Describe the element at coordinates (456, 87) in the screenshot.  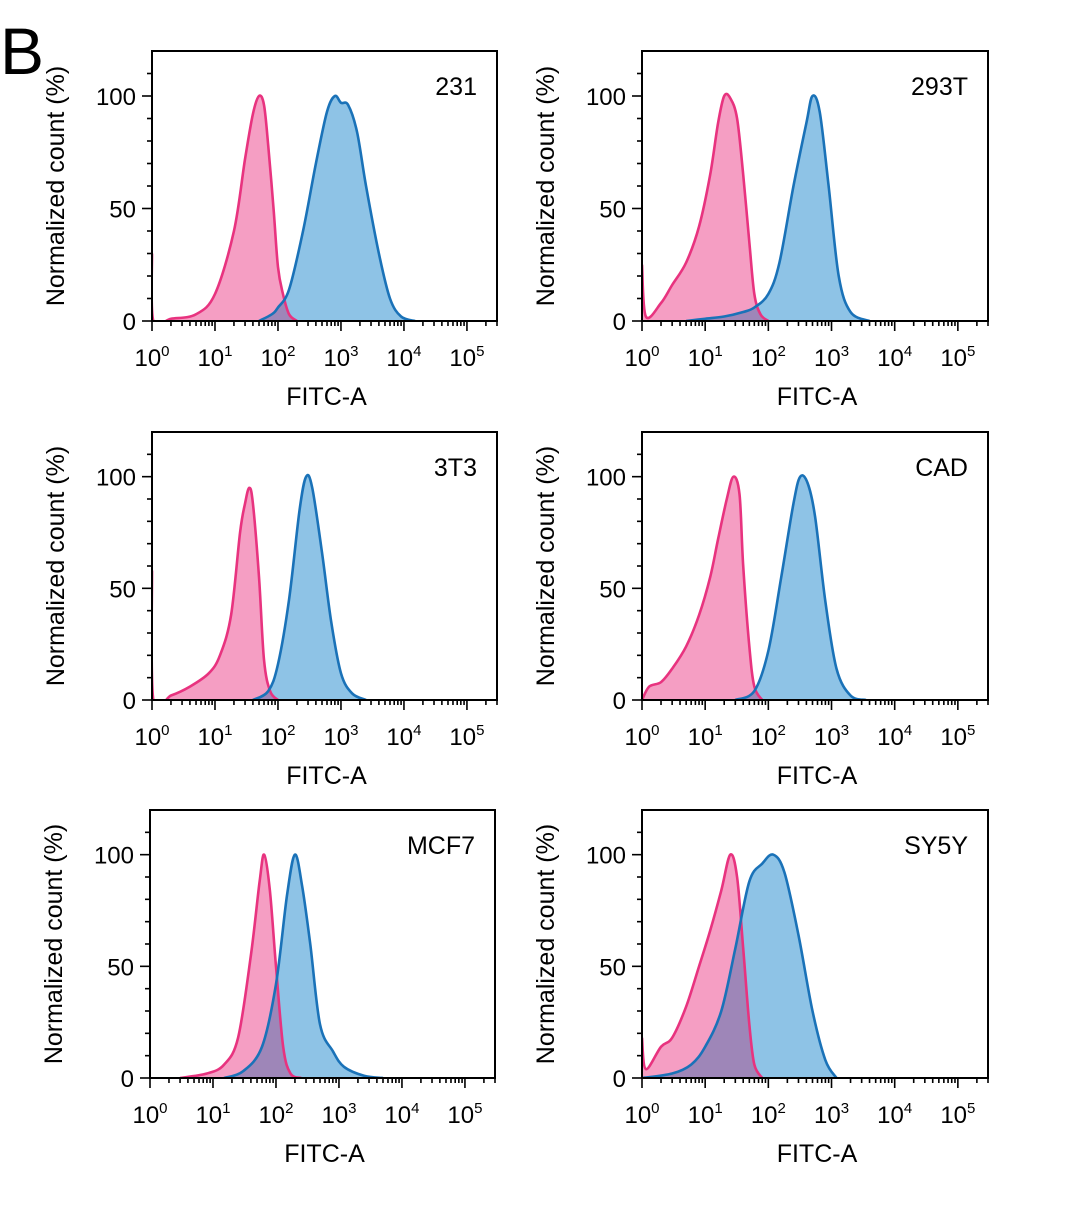
I see `cell-line-label: 231` at that location.